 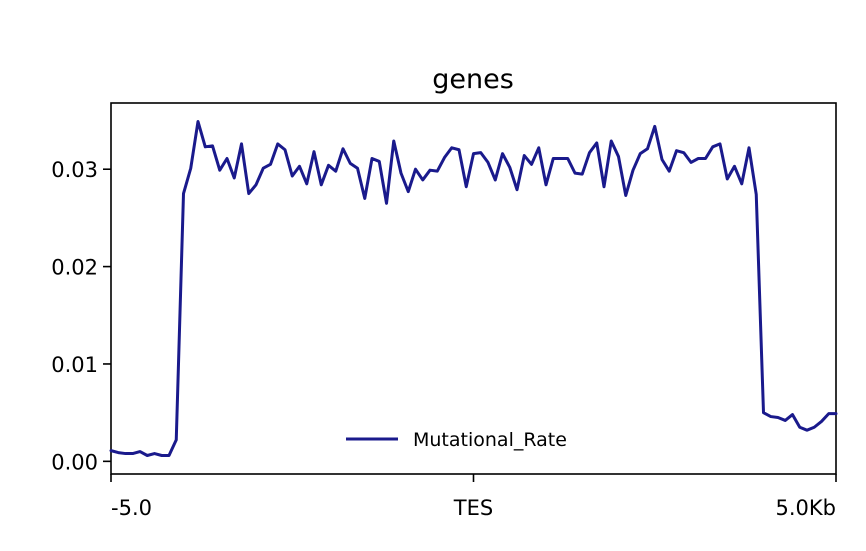 What do you see at coordinates (473, 508) in the screenshot?
I see `x-tick-label: TES` at bounding box center [473, 508].